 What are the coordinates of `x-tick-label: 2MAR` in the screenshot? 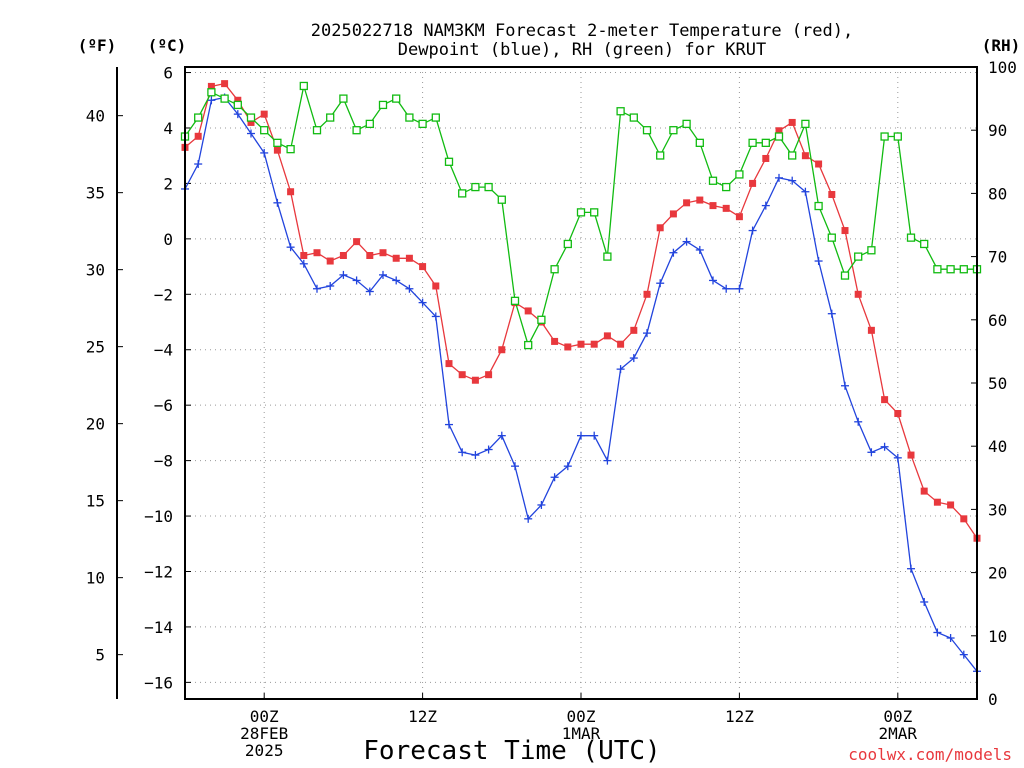 It's located at (898, 733).